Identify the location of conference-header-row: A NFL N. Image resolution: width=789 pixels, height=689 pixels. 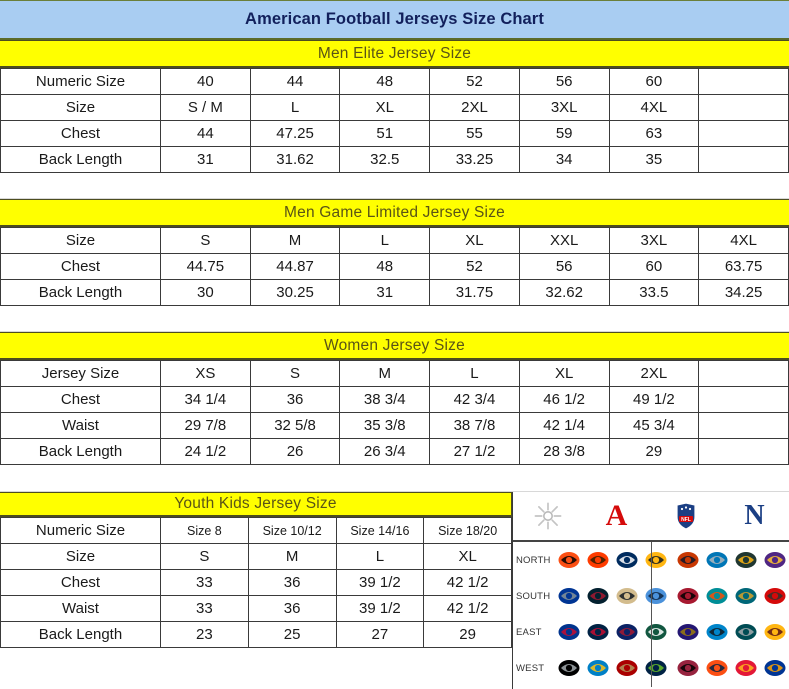
(651, 517).